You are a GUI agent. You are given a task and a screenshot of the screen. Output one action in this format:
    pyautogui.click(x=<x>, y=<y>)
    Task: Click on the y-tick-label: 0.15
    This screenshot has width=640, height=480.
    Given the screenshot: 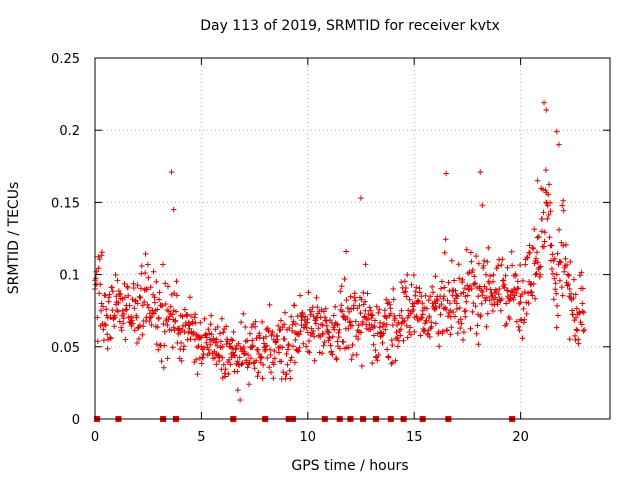 What is the action you would take?
    pyautogui.click(x=65, y=203)
    